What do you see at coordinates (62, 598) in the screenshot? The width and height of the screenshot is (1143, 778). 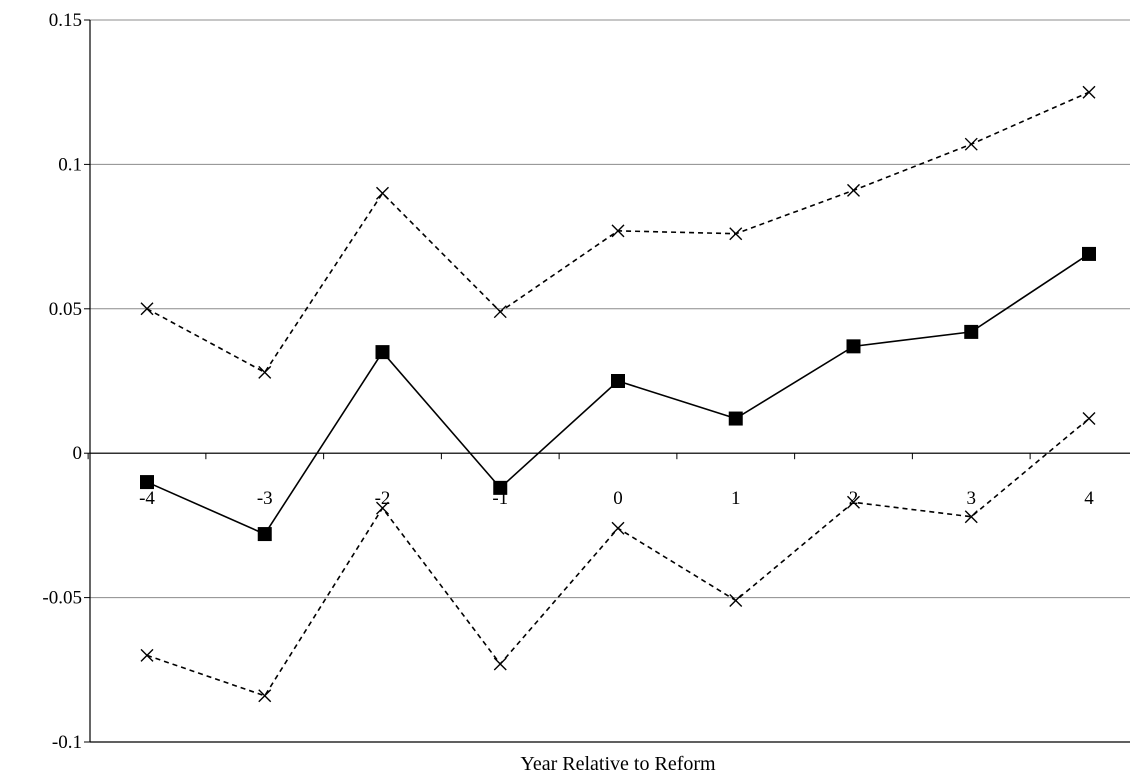 I see `y-tick-label: -0.05` at bounding box center [62, 598].